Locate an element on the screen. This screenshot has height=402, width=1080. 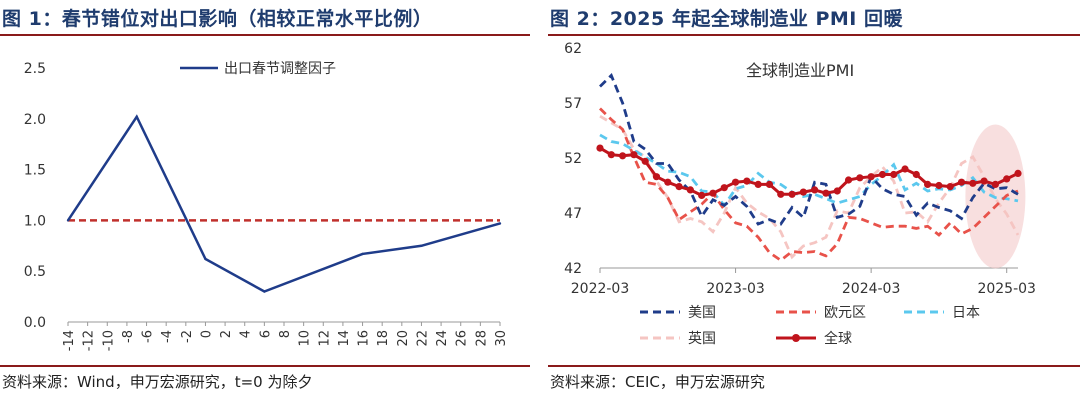
x-tick-label: 28 is located at coordinates (481, 338).